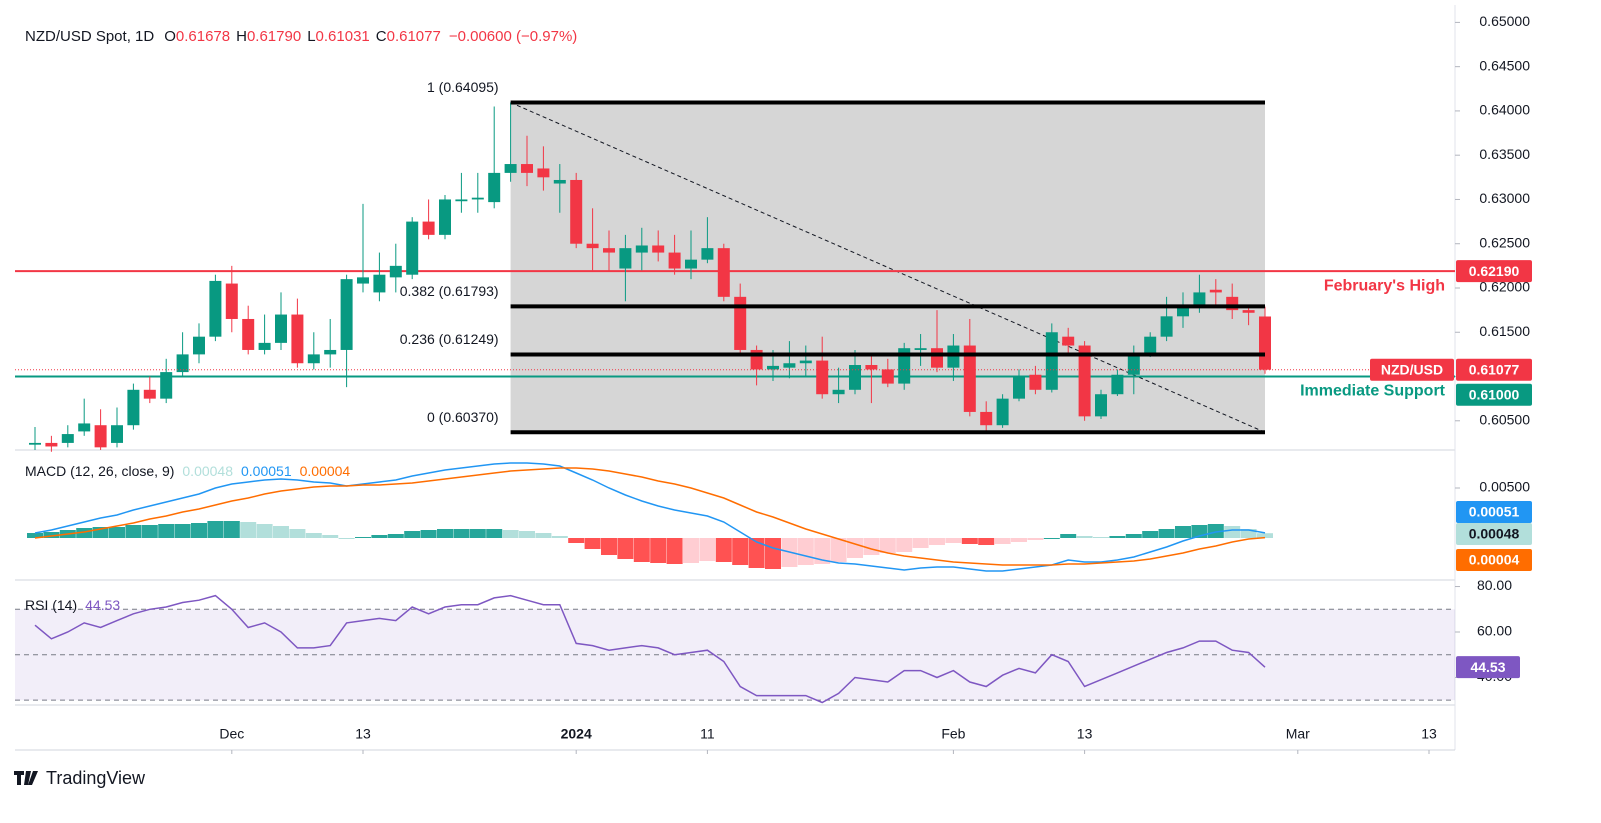 The height and width of the screenshot is (823, 1601). What do you see at coordinates (1494, 631) in the screenshot?
I see `y-tick-label: 60.00` at bounding box center [1494, 631].